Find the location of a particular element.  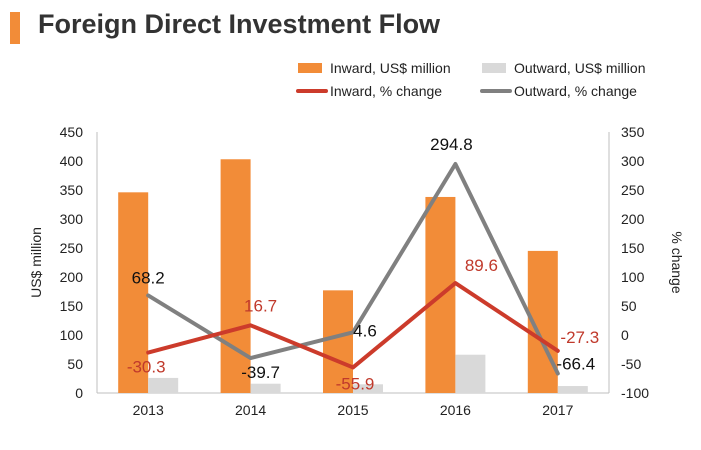

x-tick-label-2014: 2014 is located at coordinates (250, 410).